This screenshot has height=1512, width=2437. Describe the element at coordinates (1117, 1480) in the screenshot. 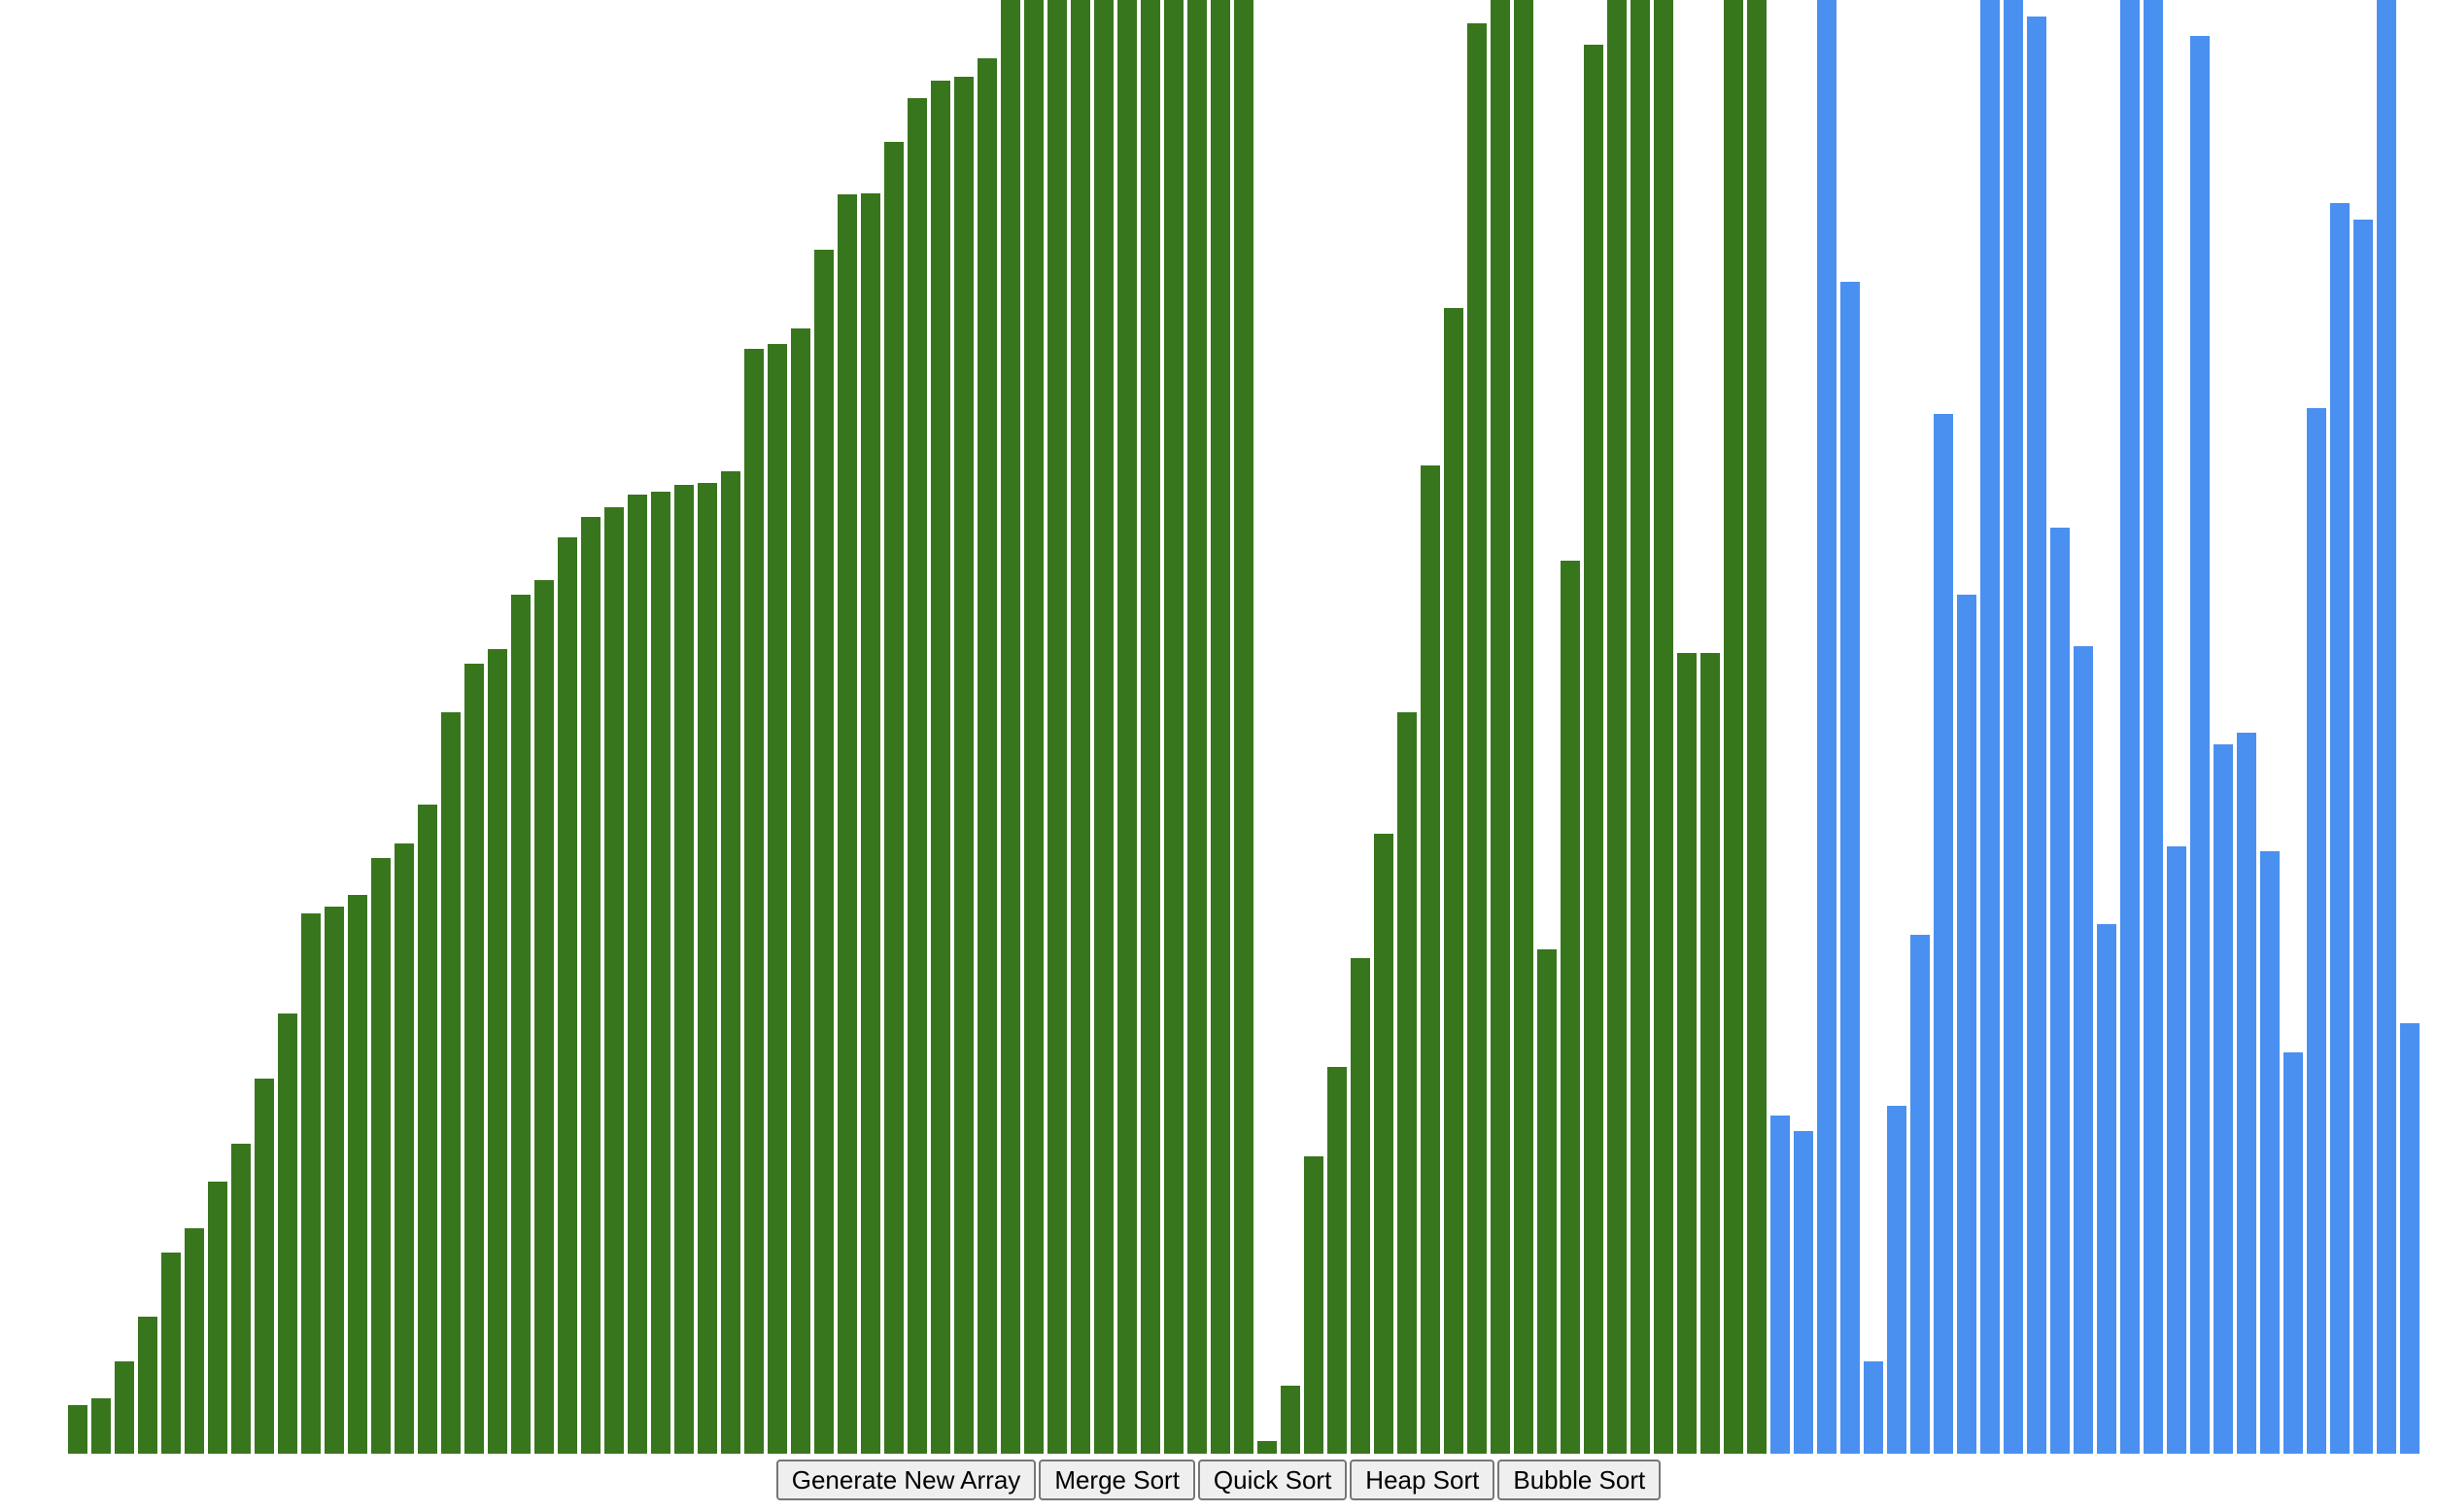

I see `merge-sort-button: Merge Sort` at that location.